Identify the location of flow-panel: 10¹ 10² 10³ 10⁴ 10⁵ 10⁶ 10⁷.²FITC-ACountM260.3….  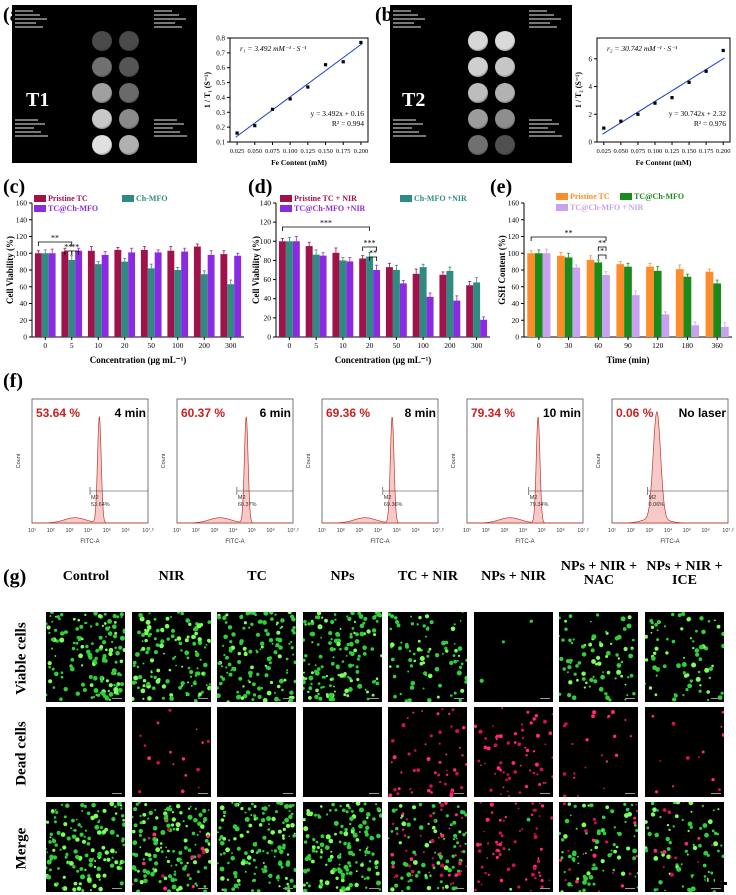
(230, 471).